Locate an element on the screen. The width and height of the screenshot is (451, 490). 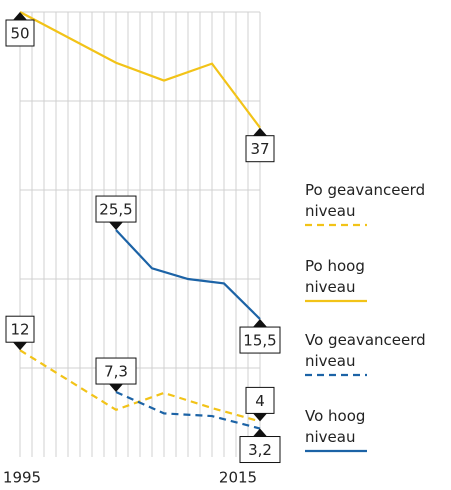
legend-line-1: Po geavanceerd is located at coordinates (365, 190).